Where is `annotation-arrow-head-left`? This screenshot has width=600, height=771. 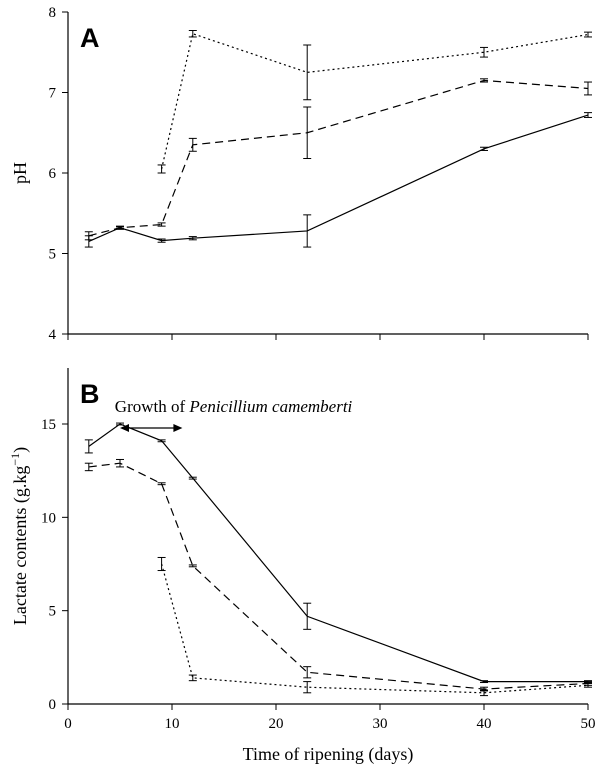
annotation-arrow-head-left is located at coordinates (124, 428).